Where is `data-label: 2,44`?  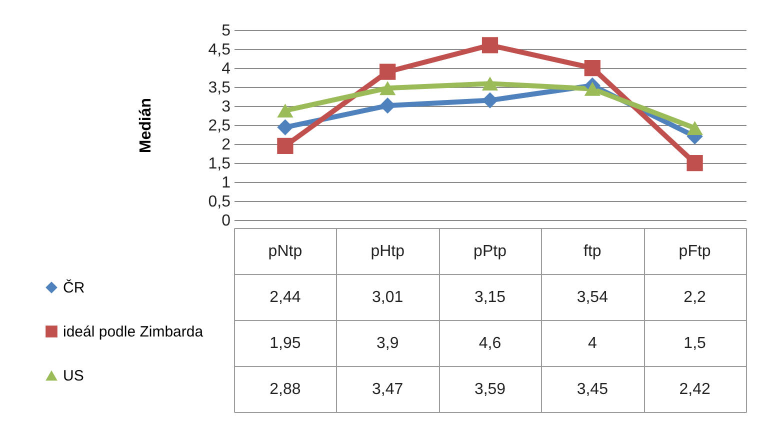 data-label: 2,44 is located at coordinates (285, 297).